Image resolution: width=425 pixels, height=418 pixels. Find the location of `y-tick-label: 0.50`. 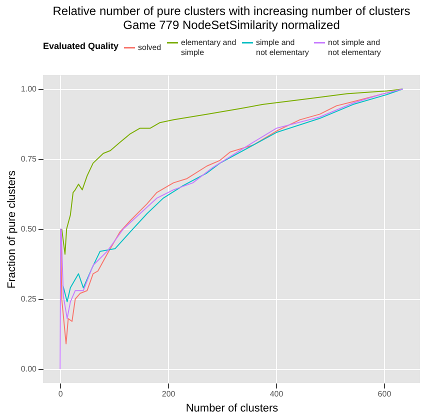

y-tick-label: 0.50 is located at coordinates (29, 229).